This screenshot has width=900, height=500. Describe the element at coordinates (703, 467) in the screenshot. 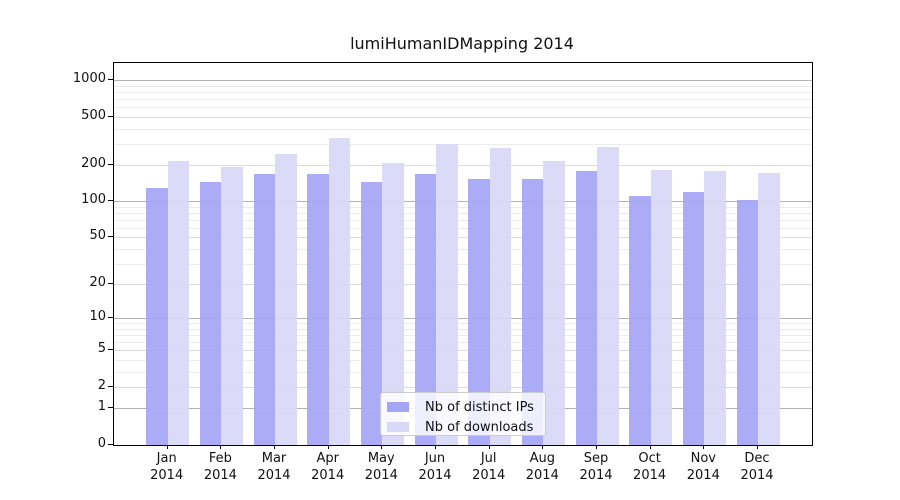

I see `x-axis-tick-label: Nov 2014` at that location.